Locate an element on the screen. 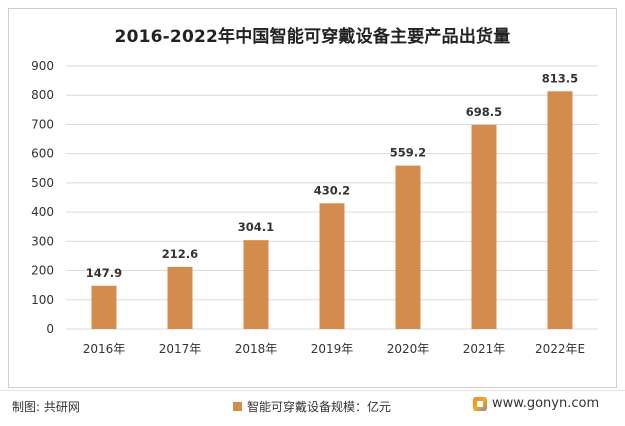  chart-legend: 智能可穿戴设备规模：亿元 is located at coordinates (312, 406).